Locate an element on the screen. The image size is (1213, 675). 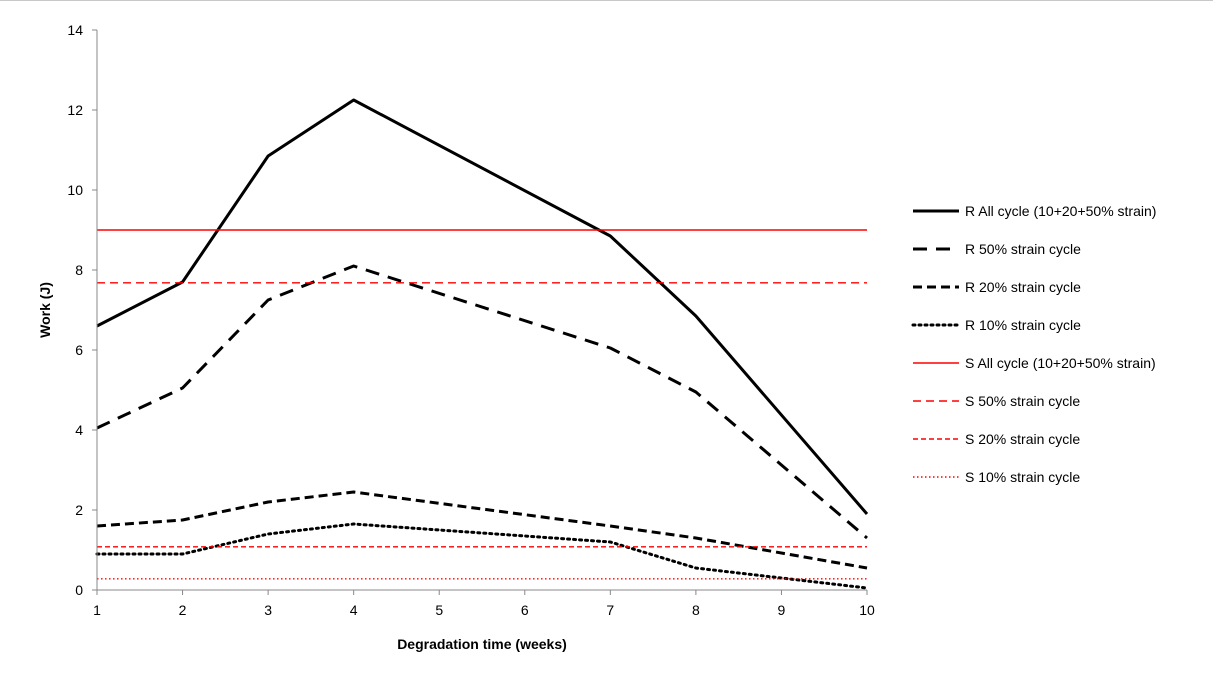
legend-item: S 20% strain cycle is located at coordinates (996, 439).